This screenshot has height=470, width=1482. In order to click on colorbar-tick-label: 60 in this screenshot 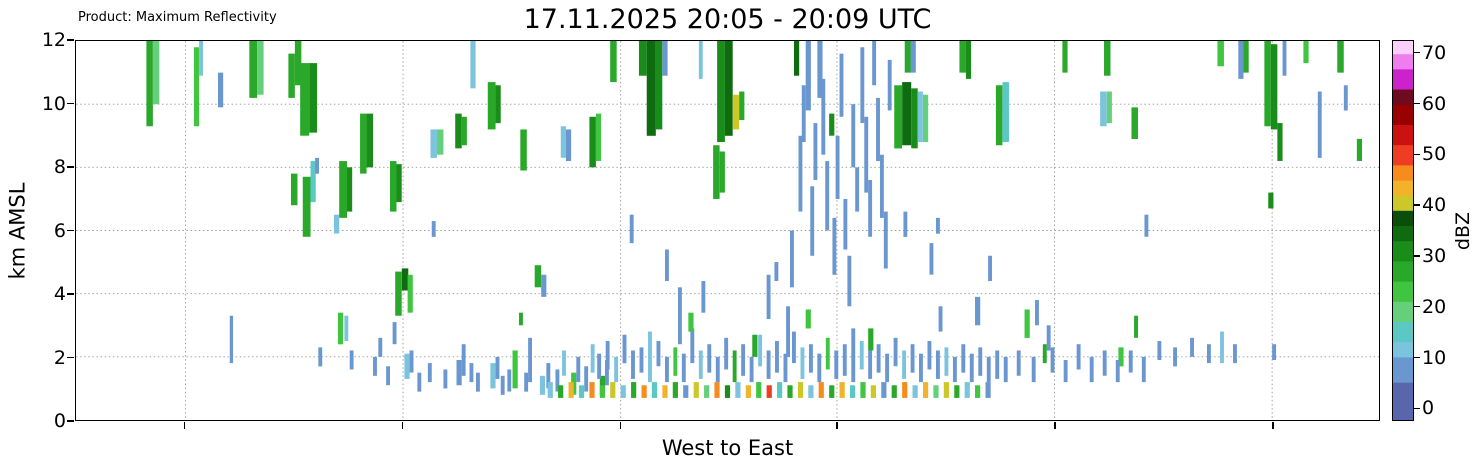, I will do `click(1434, 103)`.